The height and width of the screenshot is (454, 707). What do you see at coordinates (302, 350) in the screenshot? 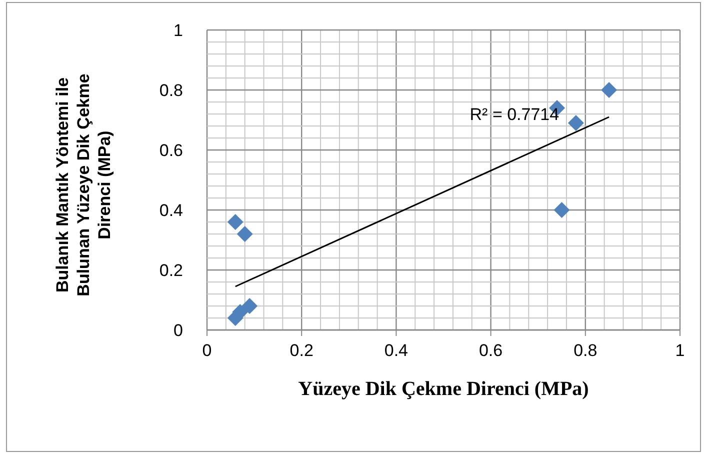
I see `x-tick-label: 0.2` at bounding box center [302, 350].